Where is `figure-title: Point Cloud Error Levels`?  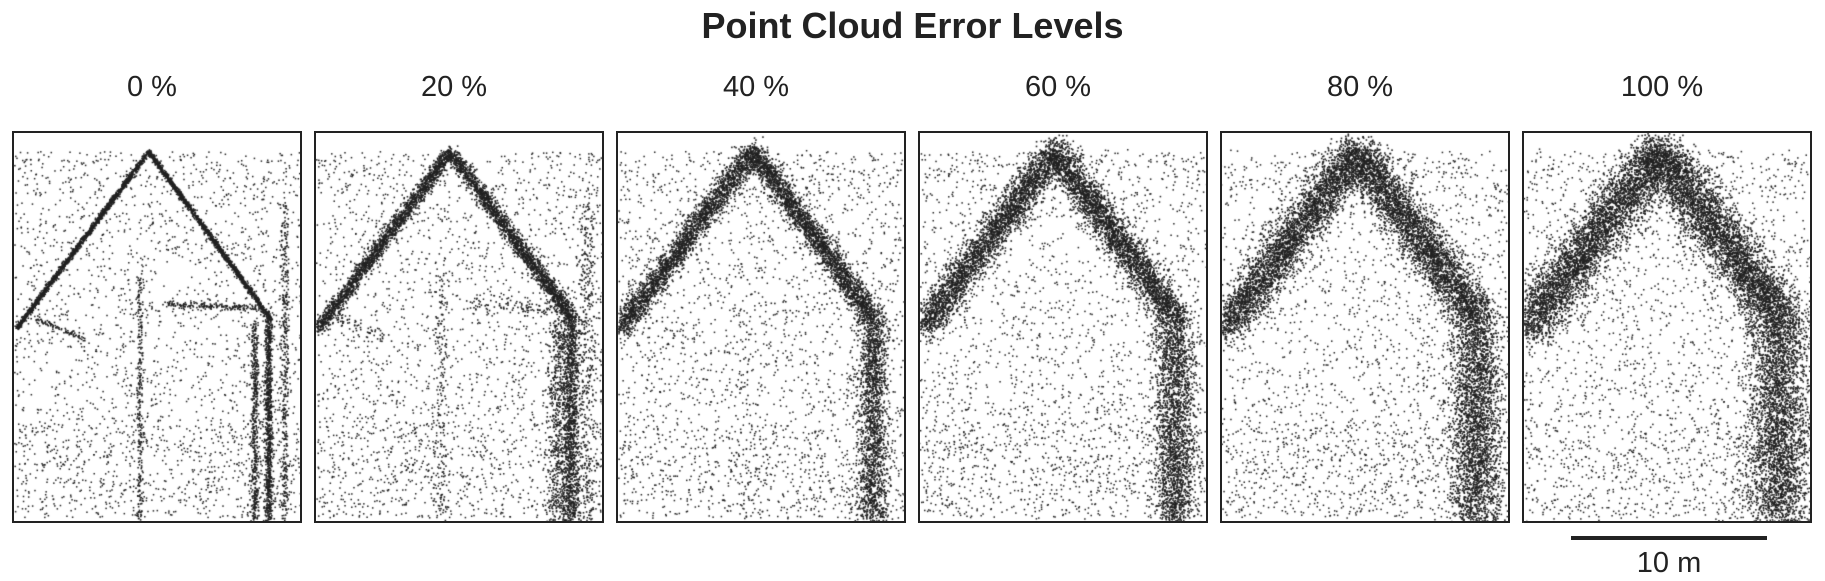 figure-title: Point Cloud Error Levels is located at coordinates (912, 25).